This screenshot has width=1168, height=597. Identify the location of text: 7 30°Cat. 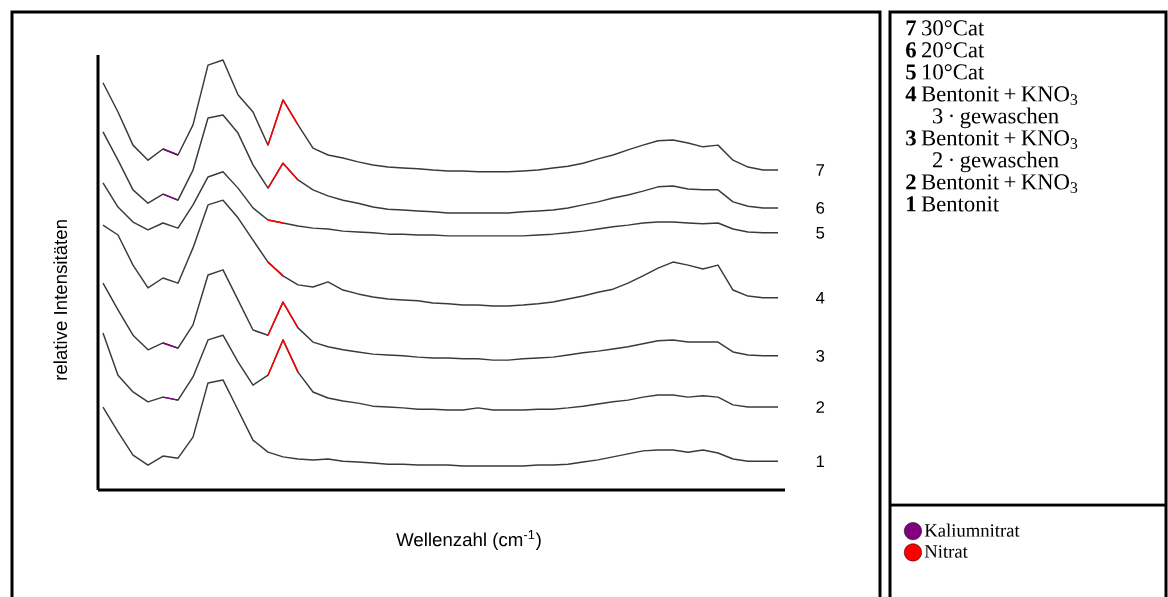
(945, 28).